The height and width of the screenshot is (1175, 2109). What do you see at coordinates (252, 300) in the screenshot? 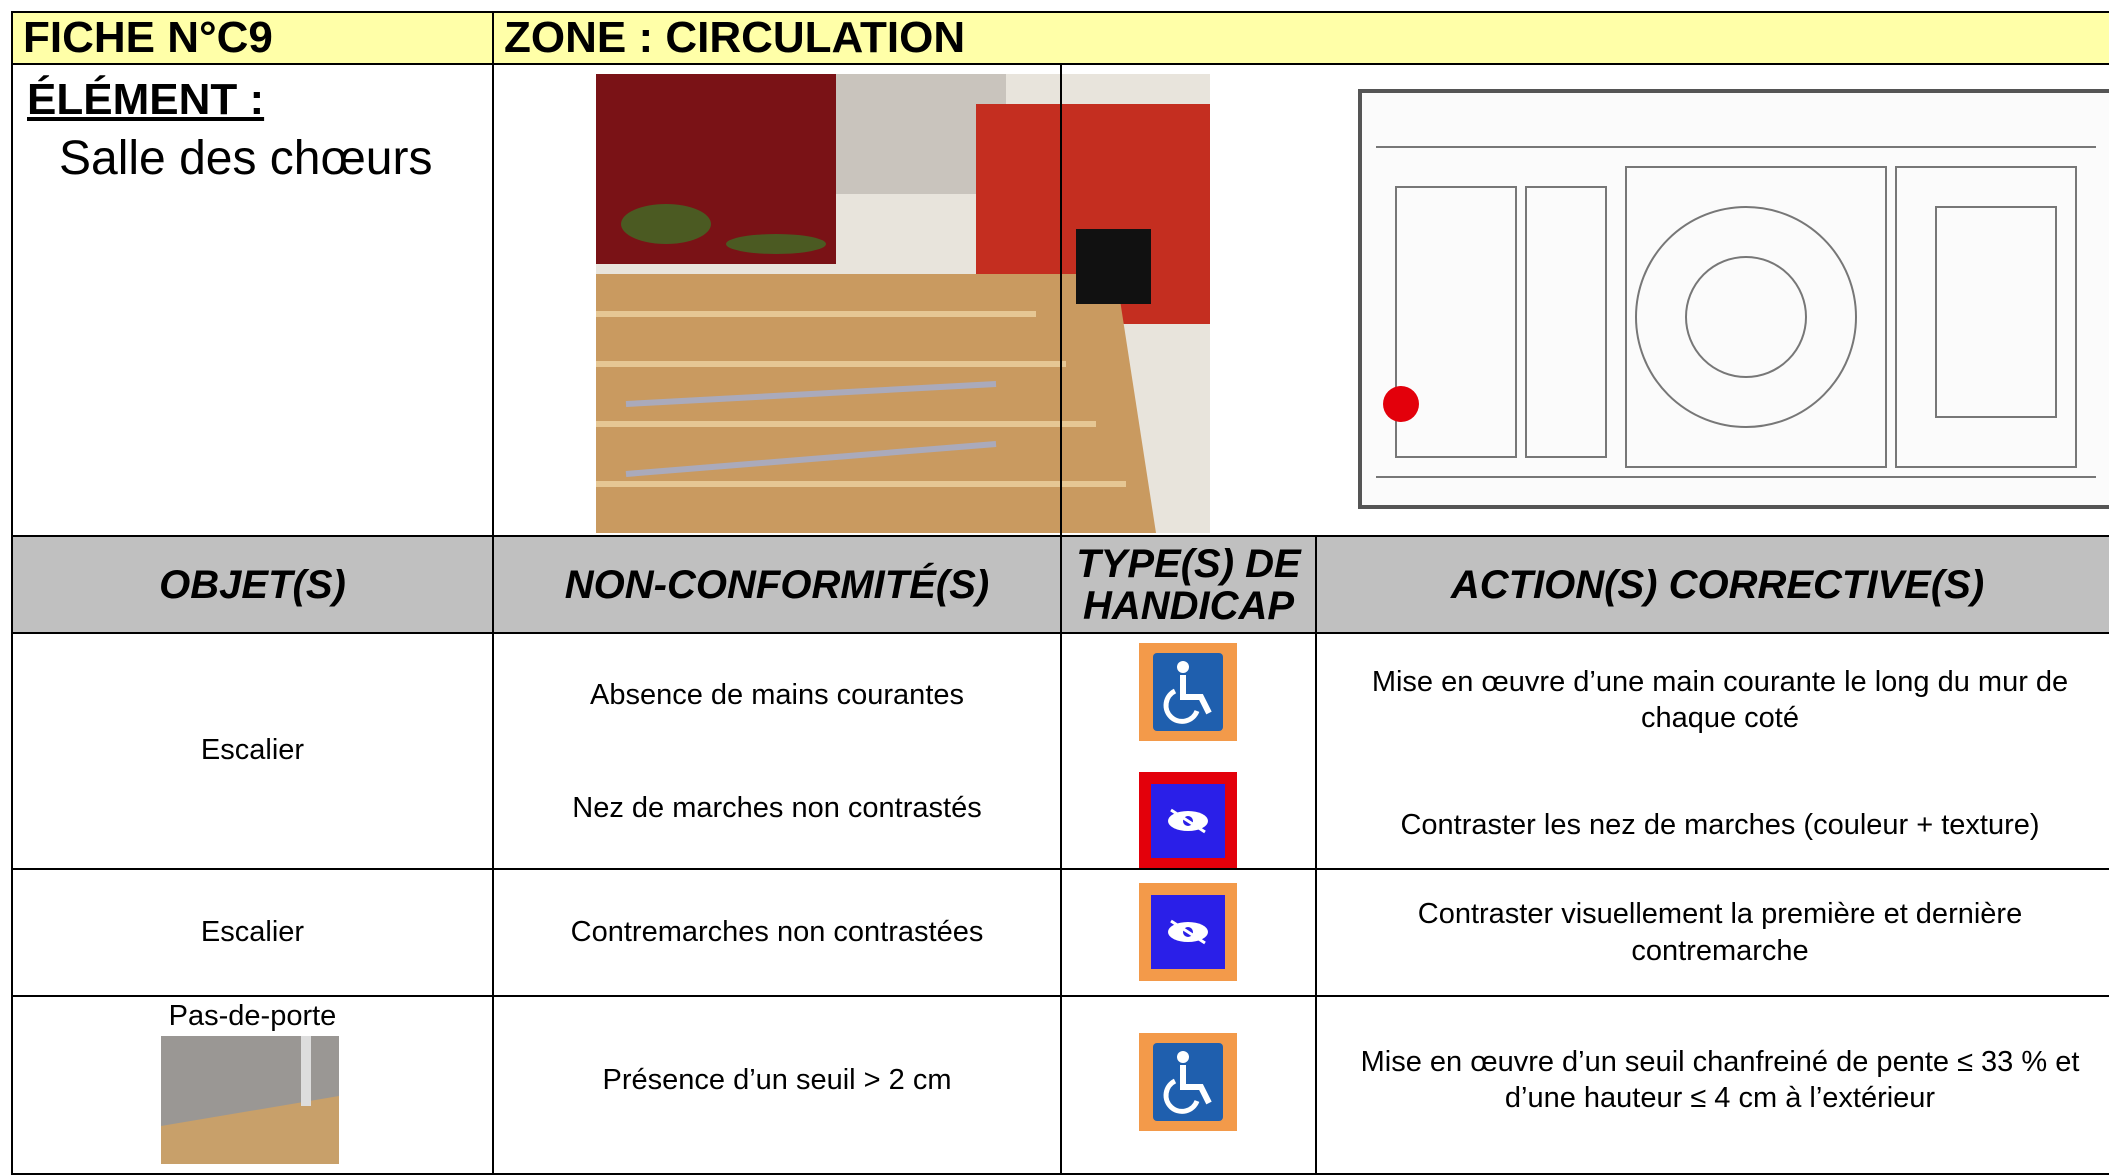
I see `element-cell: ÉLÉMENT : Salle des chœurs` at bounding box center [252, 300].